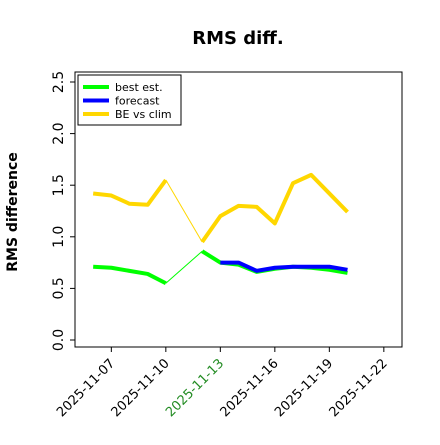 The width and height of the screenshot is (440, 445). Describe the element at coordinates (143, 114) in the screenshot. I see `legend-label: BE vs clim` at that location.